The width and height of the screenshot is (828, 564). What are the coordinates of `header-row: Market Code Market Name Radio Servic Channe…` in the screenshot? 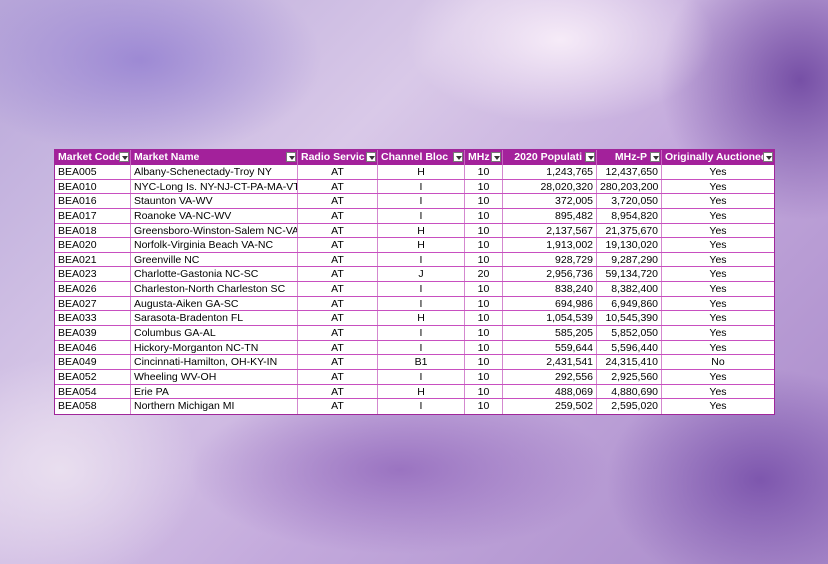 It's located at (414, 157).